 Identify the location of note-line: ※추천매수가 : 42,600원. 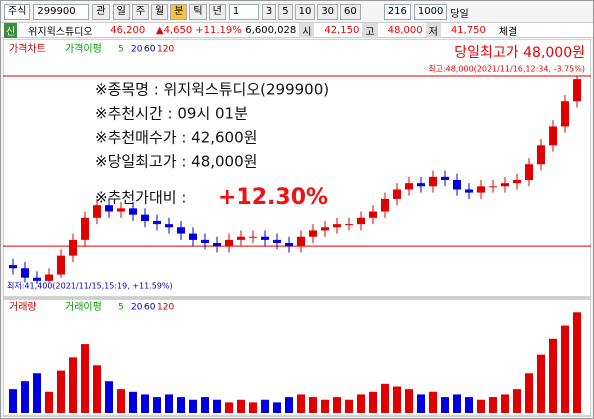
(176, 138).